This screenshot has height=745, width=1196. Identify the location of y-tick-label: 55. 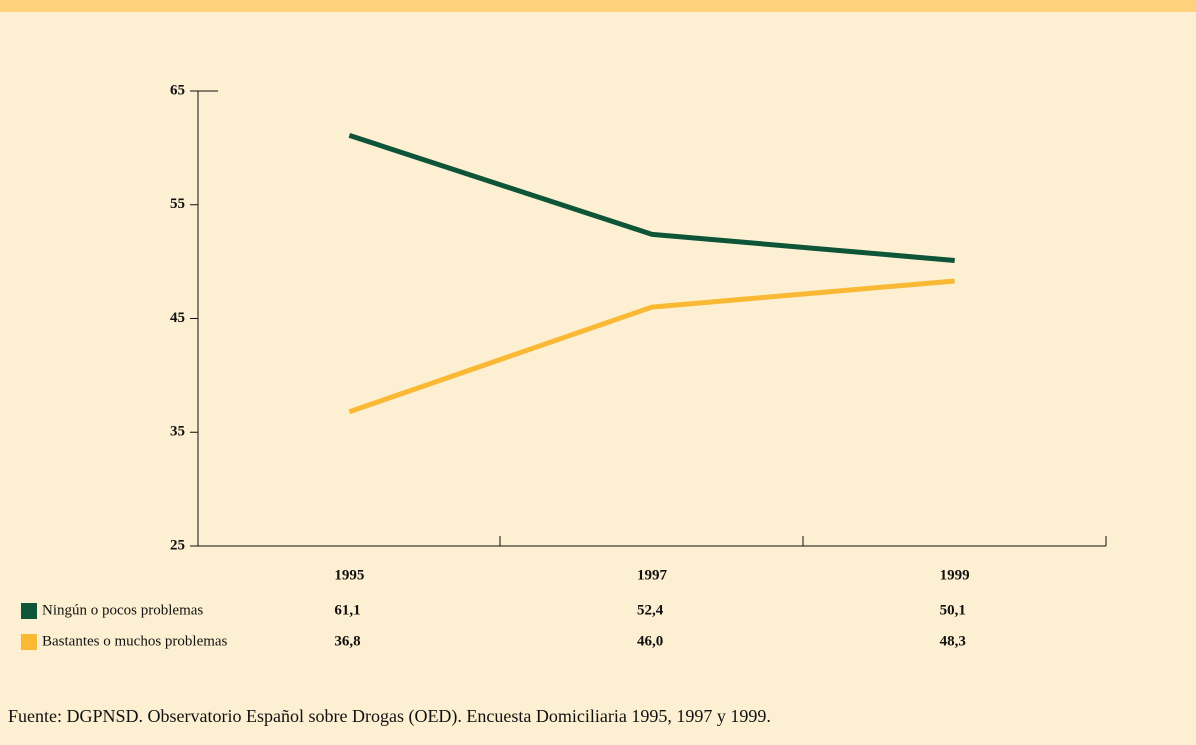
(177, 204).